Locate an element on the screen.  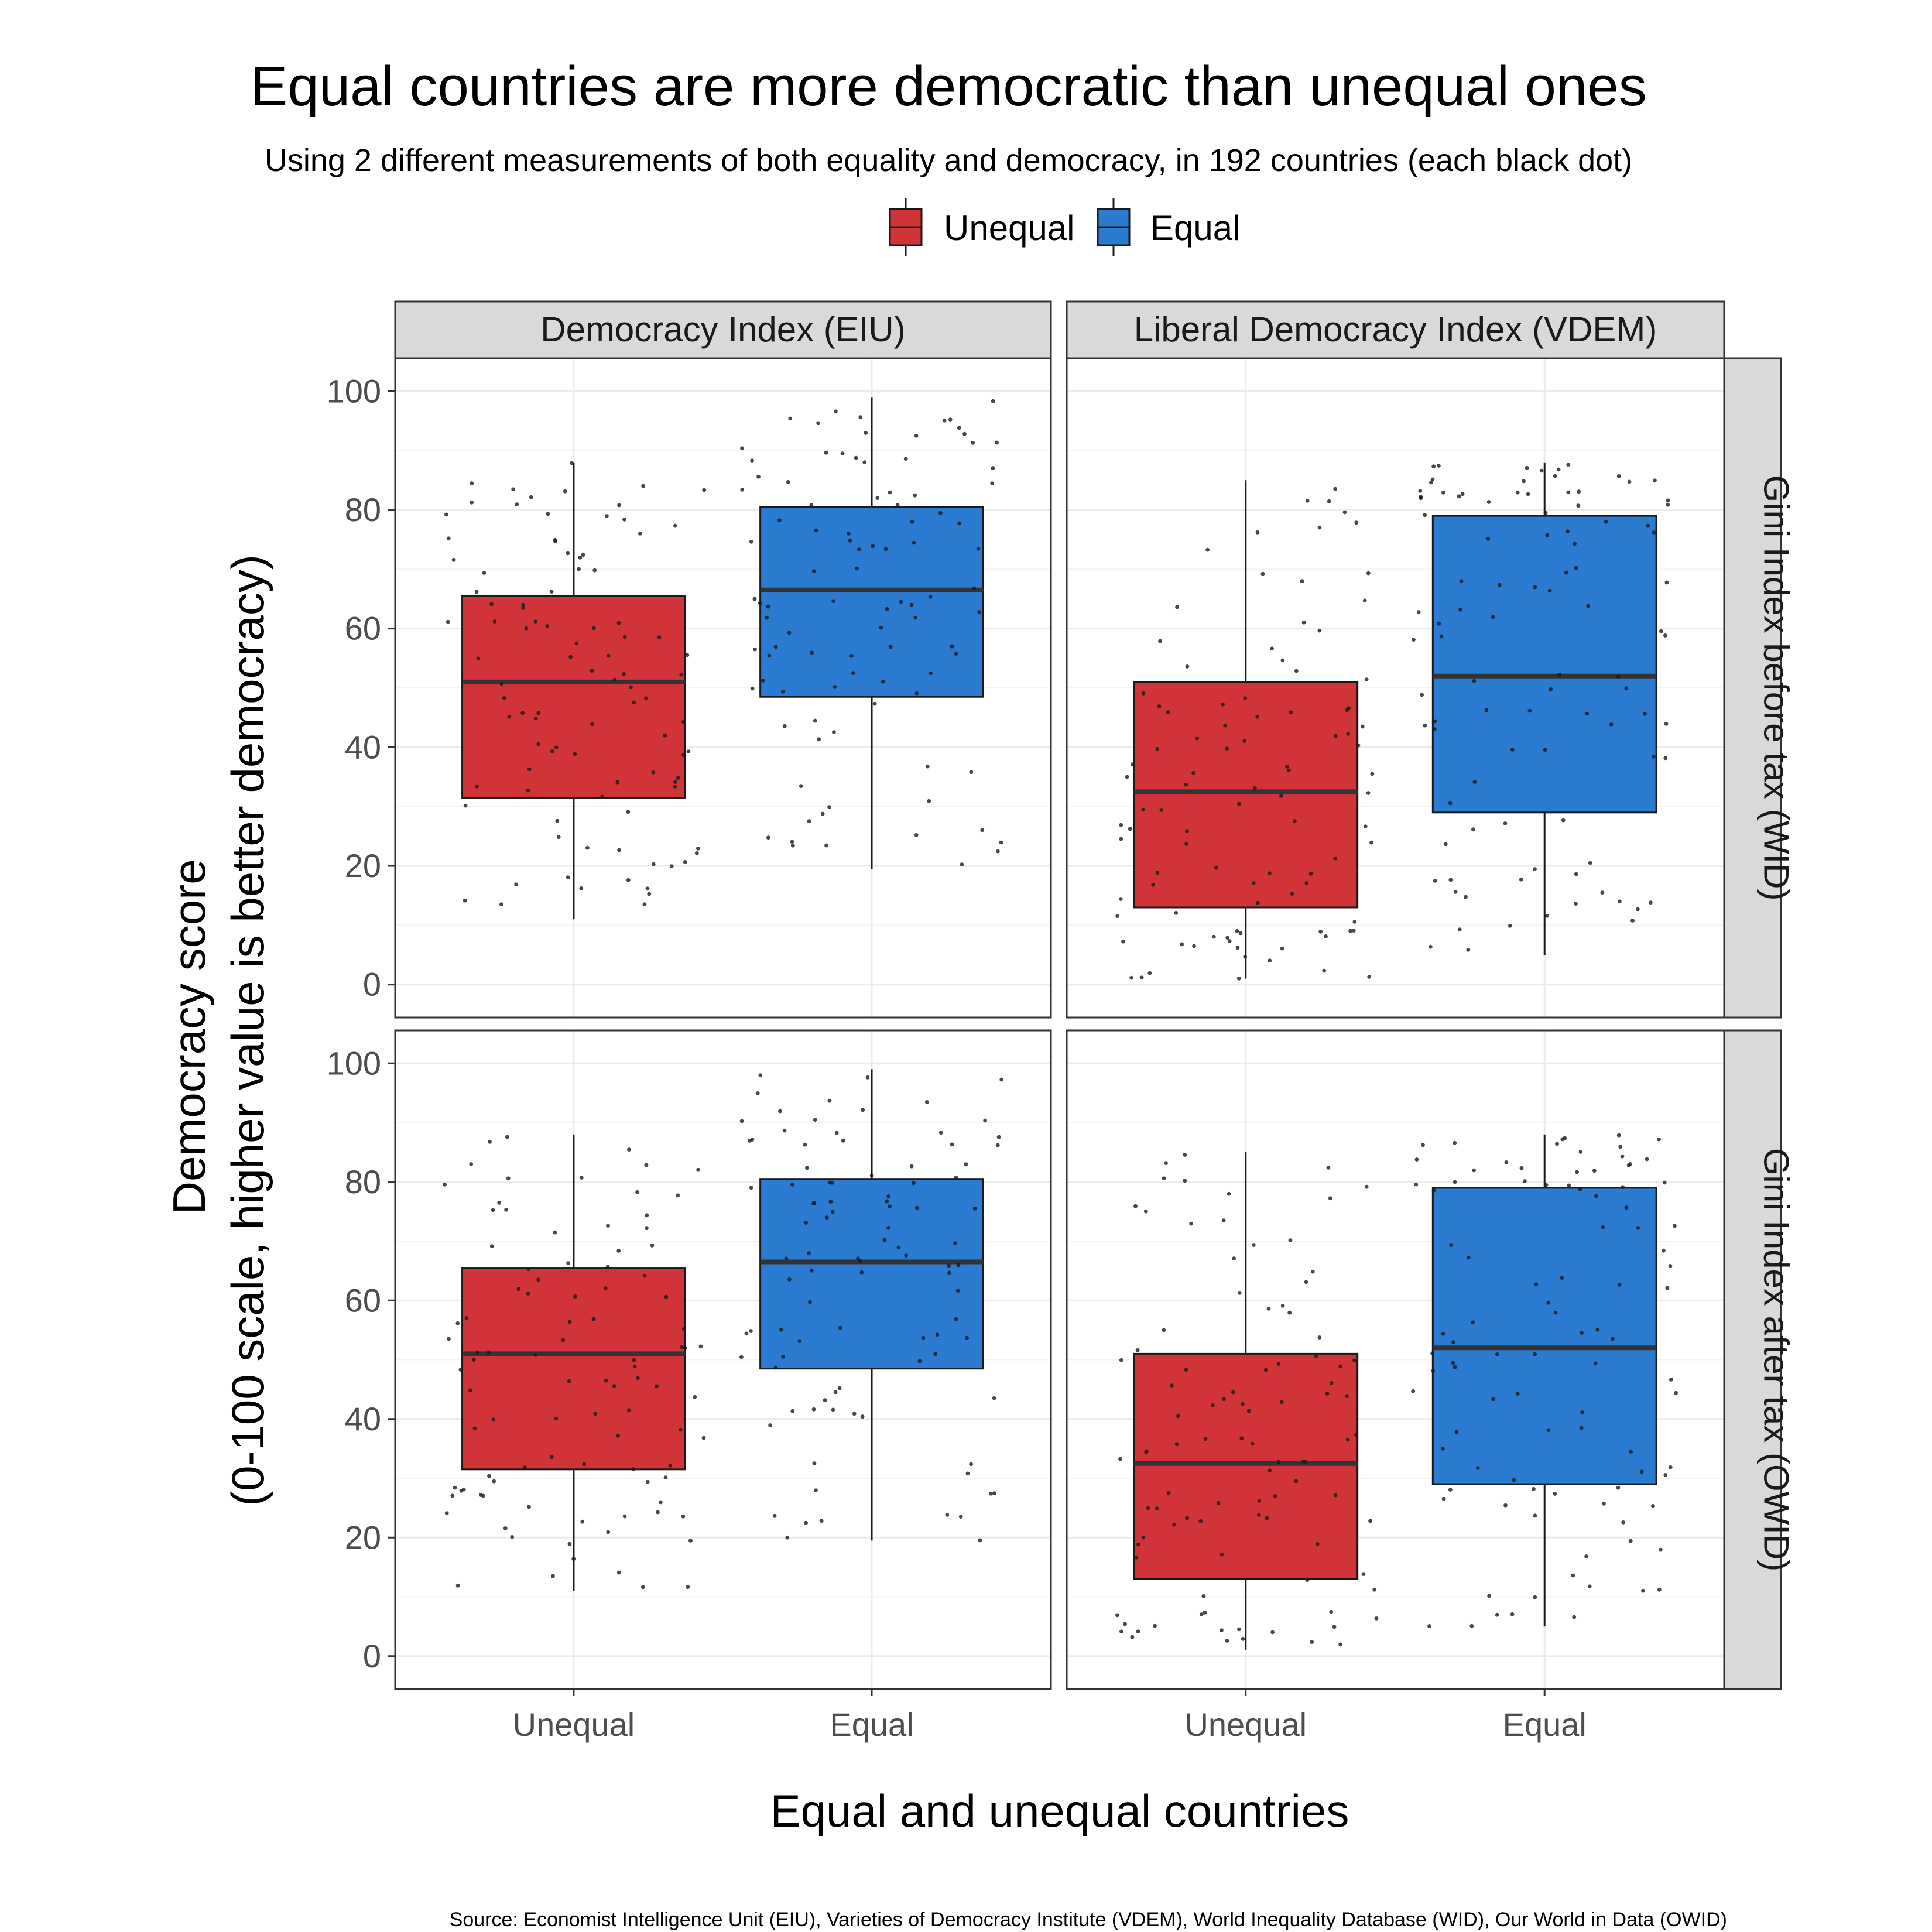
legend: Unequal Equal is located at coordinates (1064, 227).